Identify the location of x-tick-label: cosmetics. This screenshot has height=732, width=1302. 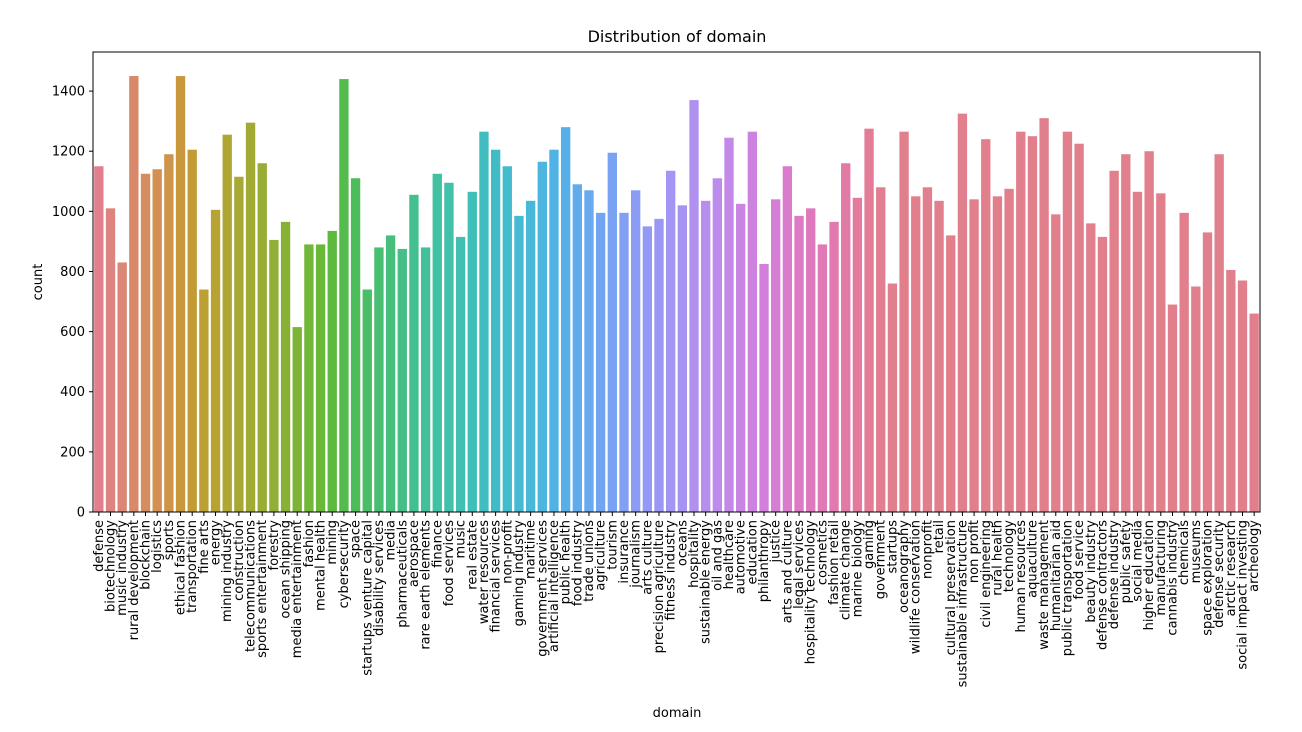
(822, 552).